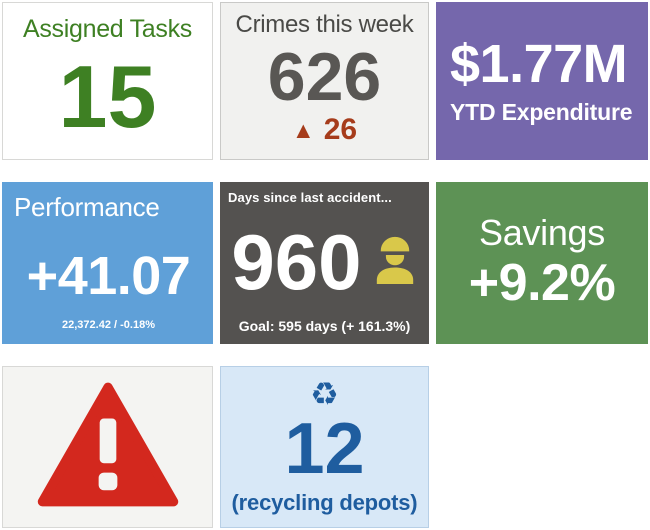 The height and width of the screenshot is (530, 650). I want to click on indicator-warning, so click(107, 447).